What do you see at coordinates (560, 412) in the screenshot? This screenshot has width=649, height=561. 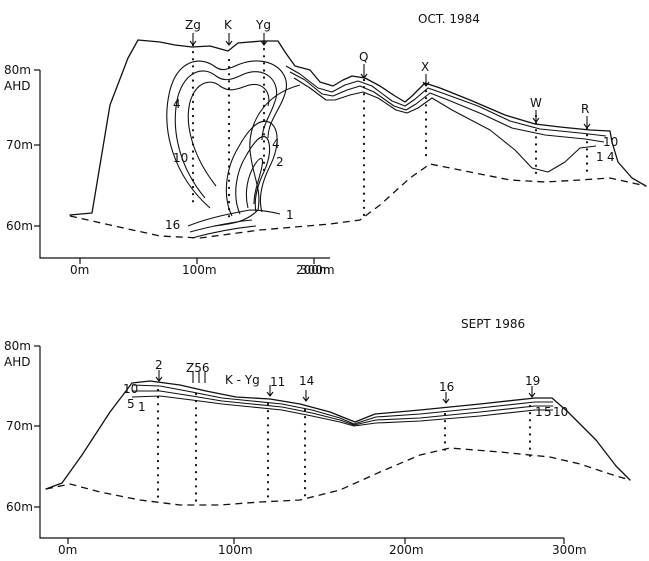 I see `contour-label-1986-10-right: 10` at bounding box center [560, 412].